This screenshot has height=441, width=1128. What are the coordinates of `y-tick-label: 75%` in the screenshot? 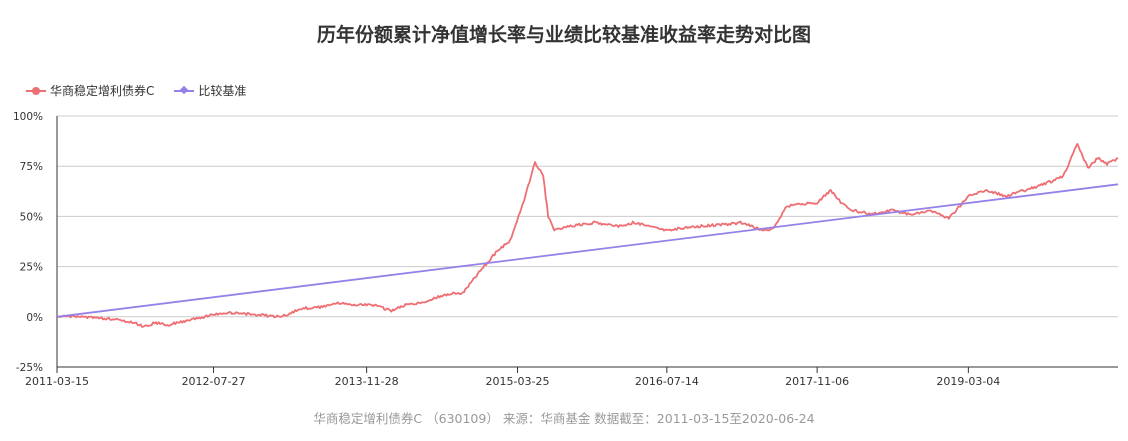 It's located at (31, 167).